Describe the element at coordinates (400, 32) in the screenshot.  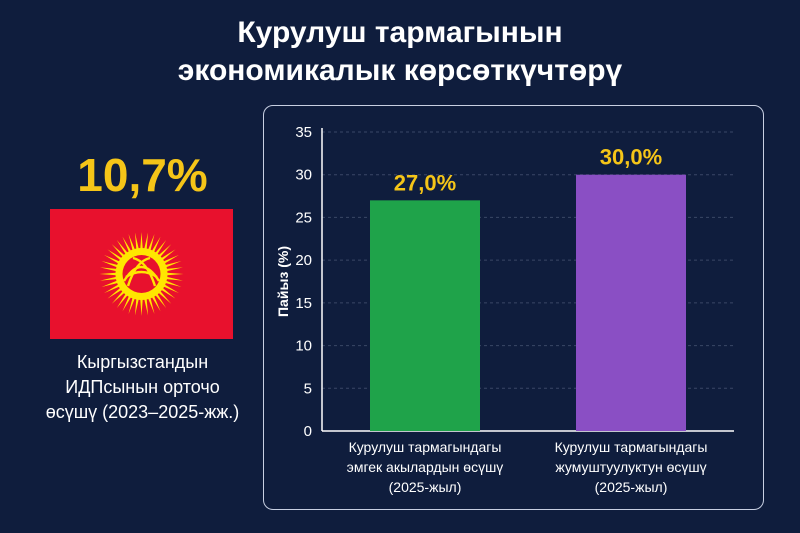
I see `title-line-1: Курулуш тармагынын` at that location.